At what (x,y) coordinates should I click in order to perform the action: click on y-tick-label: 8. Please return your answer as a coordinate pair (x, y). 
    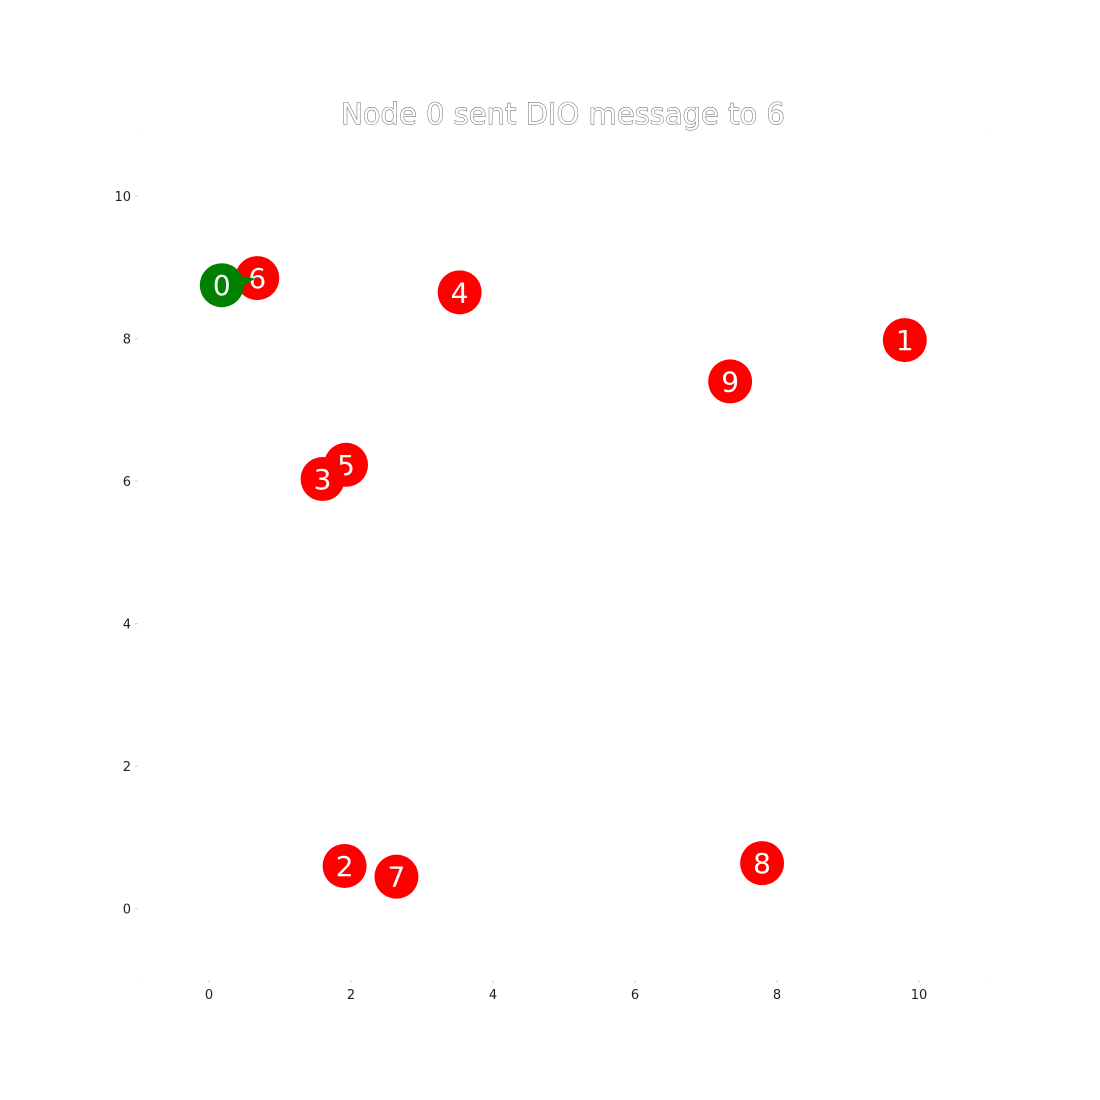
    Looking at the image, I should click on (127, 340).